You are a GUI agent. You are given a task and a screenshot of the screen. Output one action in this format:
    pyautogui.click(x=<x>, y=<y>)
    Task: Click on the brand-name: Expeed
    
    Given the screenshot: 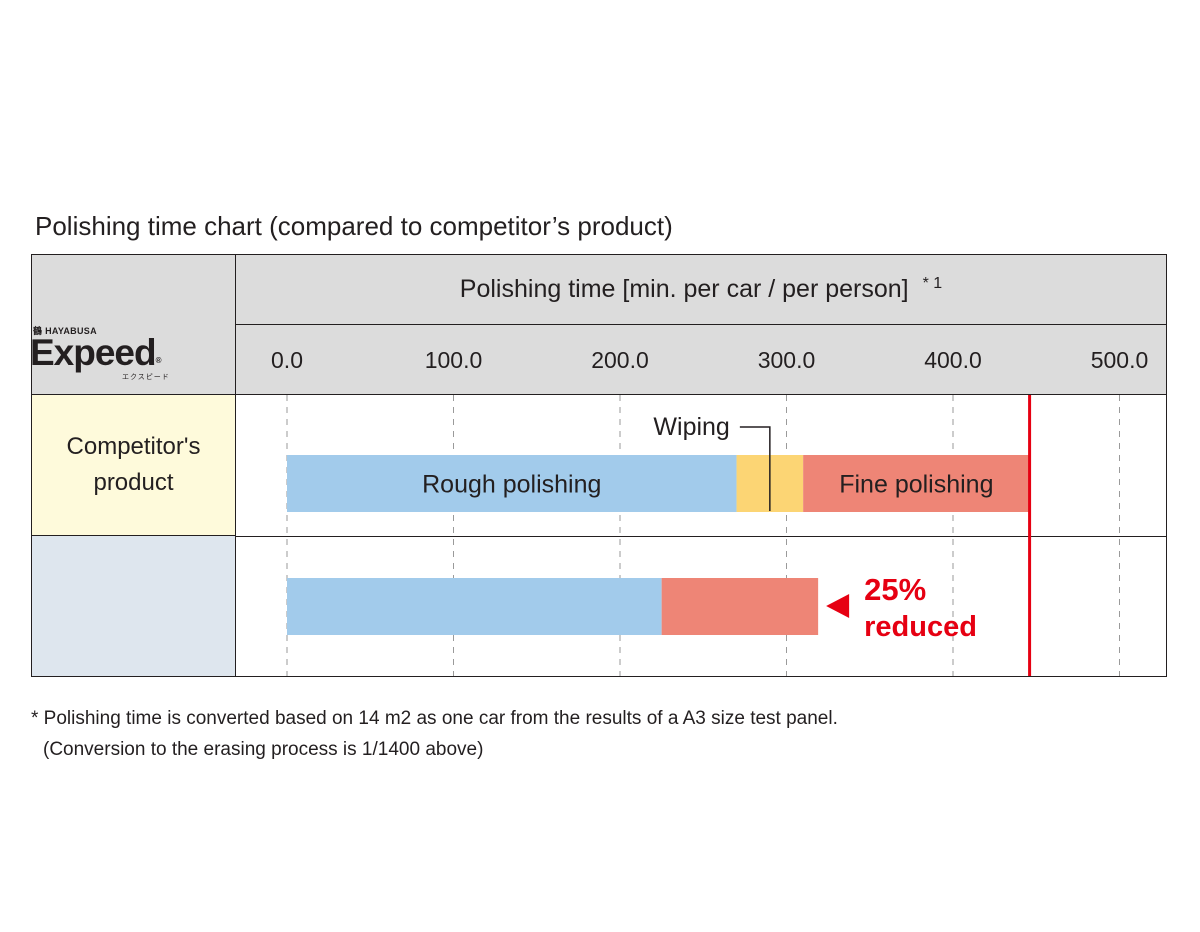 What is the action you would take?
    pyautogui.click(x=93, y=352)
    